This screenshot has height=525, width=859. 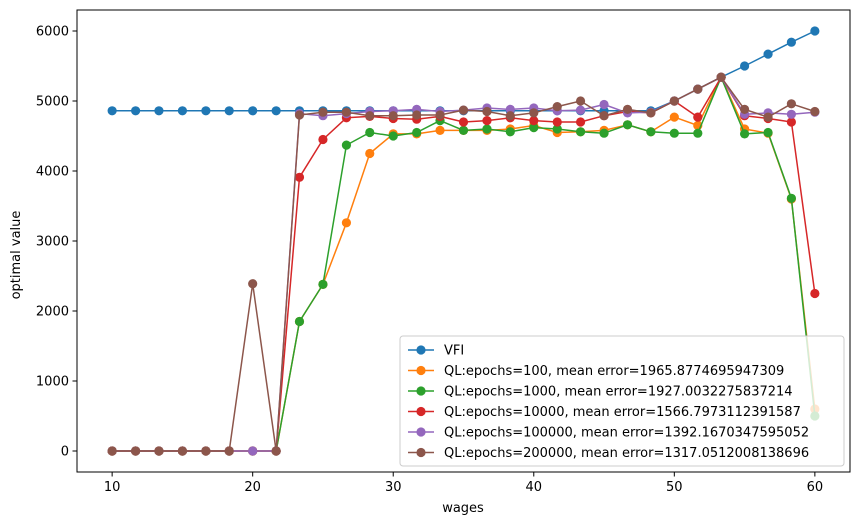 I want to click on y-tick-label: 3000, so click(x=52, y=242).